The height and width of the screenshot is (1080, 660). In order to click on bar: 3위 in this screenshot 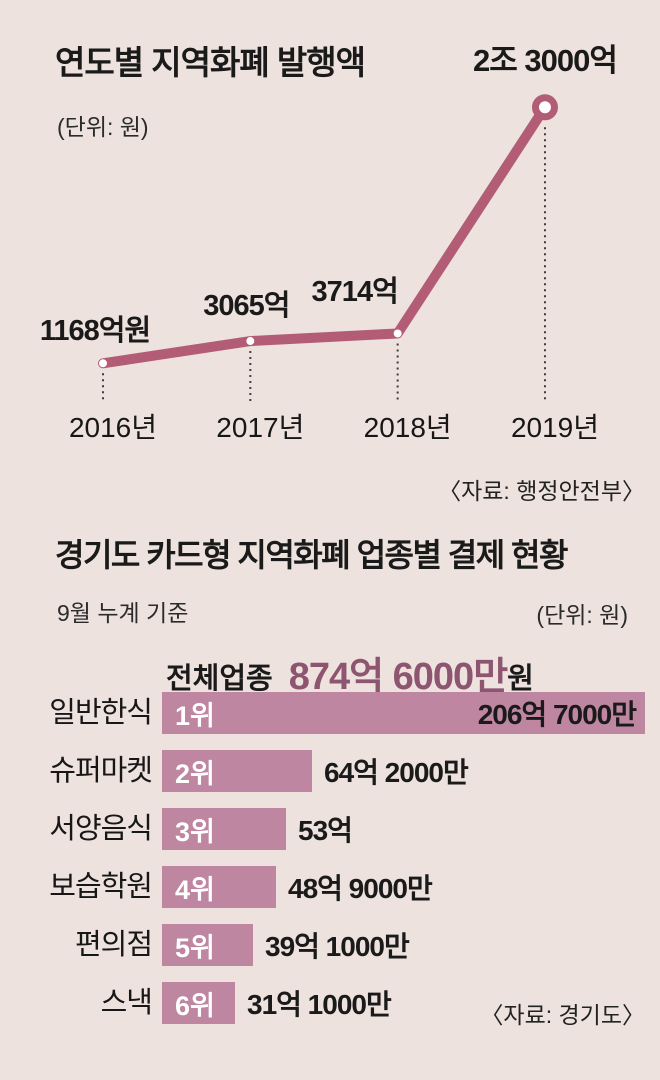, I will do `click(224, 829)`.